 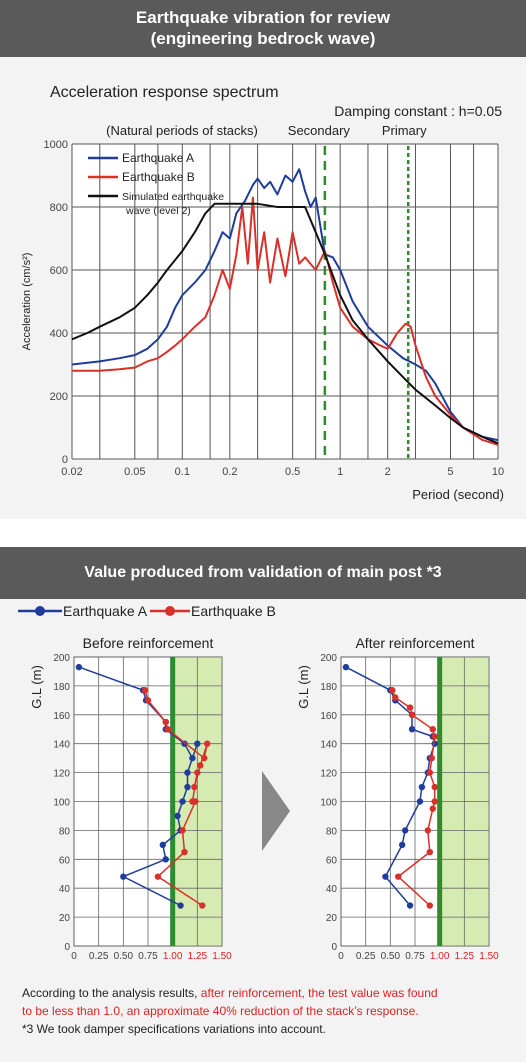 What do you see at coordinates (229, 472) in the screenshot?
I see `x-tick-label: 0.2` at bounding box center [229, 472].